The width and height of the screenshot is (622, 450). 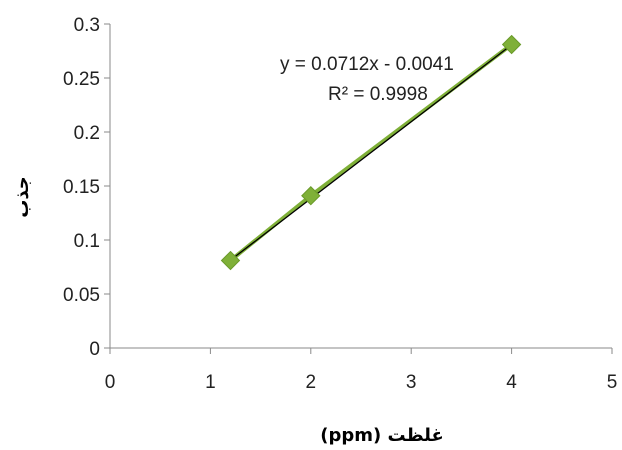 I want to click on y-axis-ticks: 0 0.05 0.1 0.15 0.2 0.25 0.3, so click(x=86, y=187).